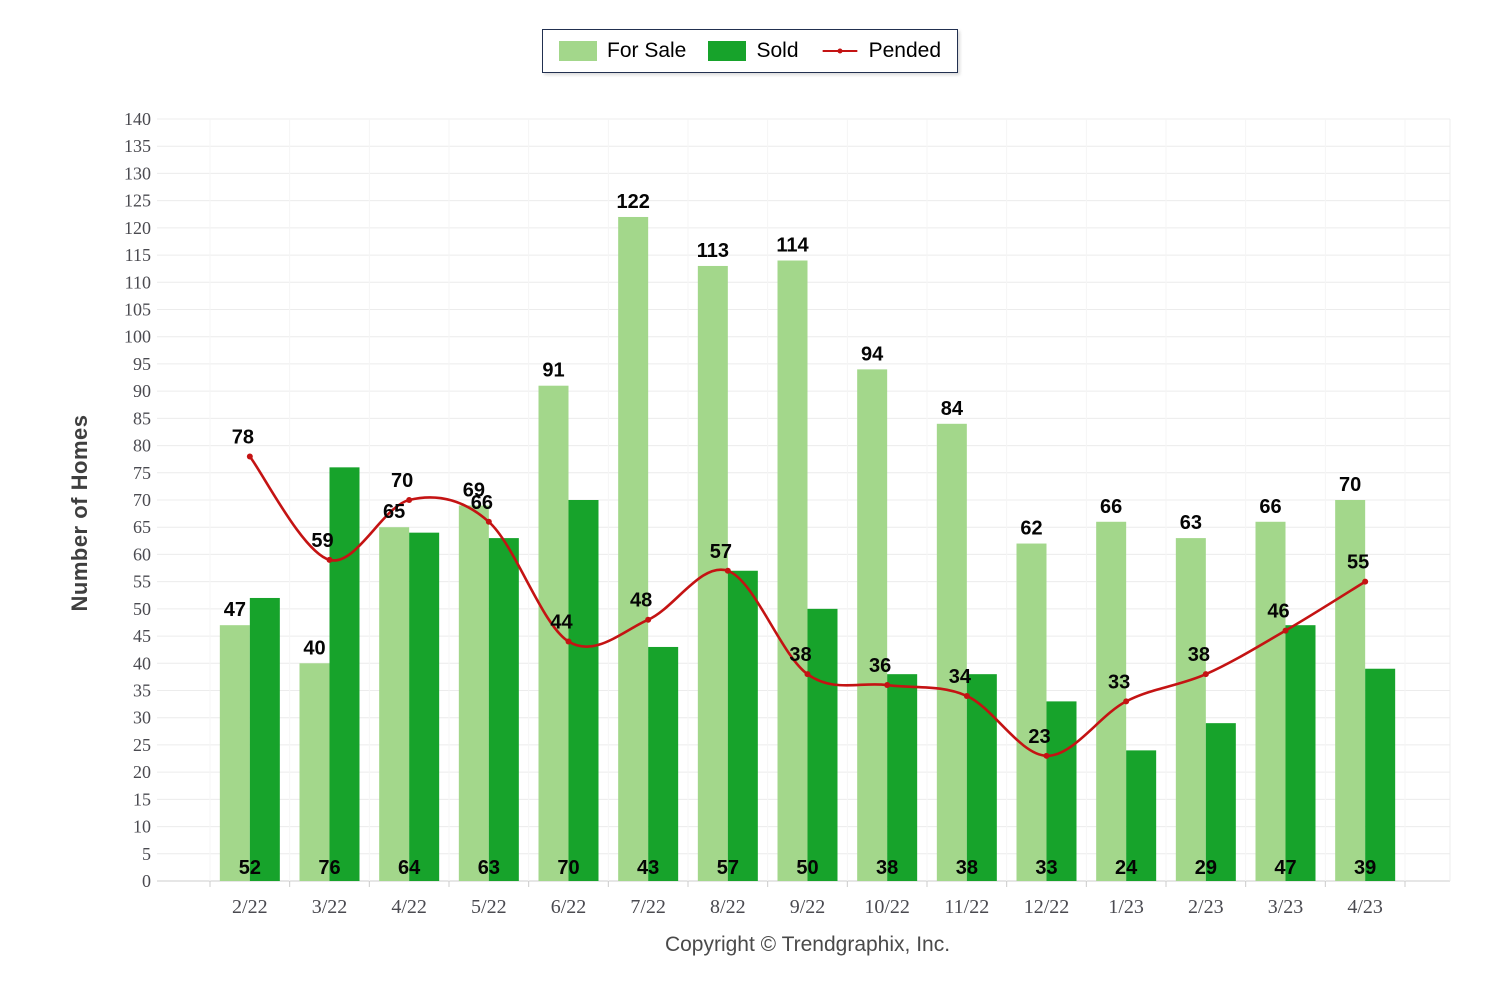 The image size is (1500, 1000). I want to click on y-tick-label: 50, so click(142, 609).